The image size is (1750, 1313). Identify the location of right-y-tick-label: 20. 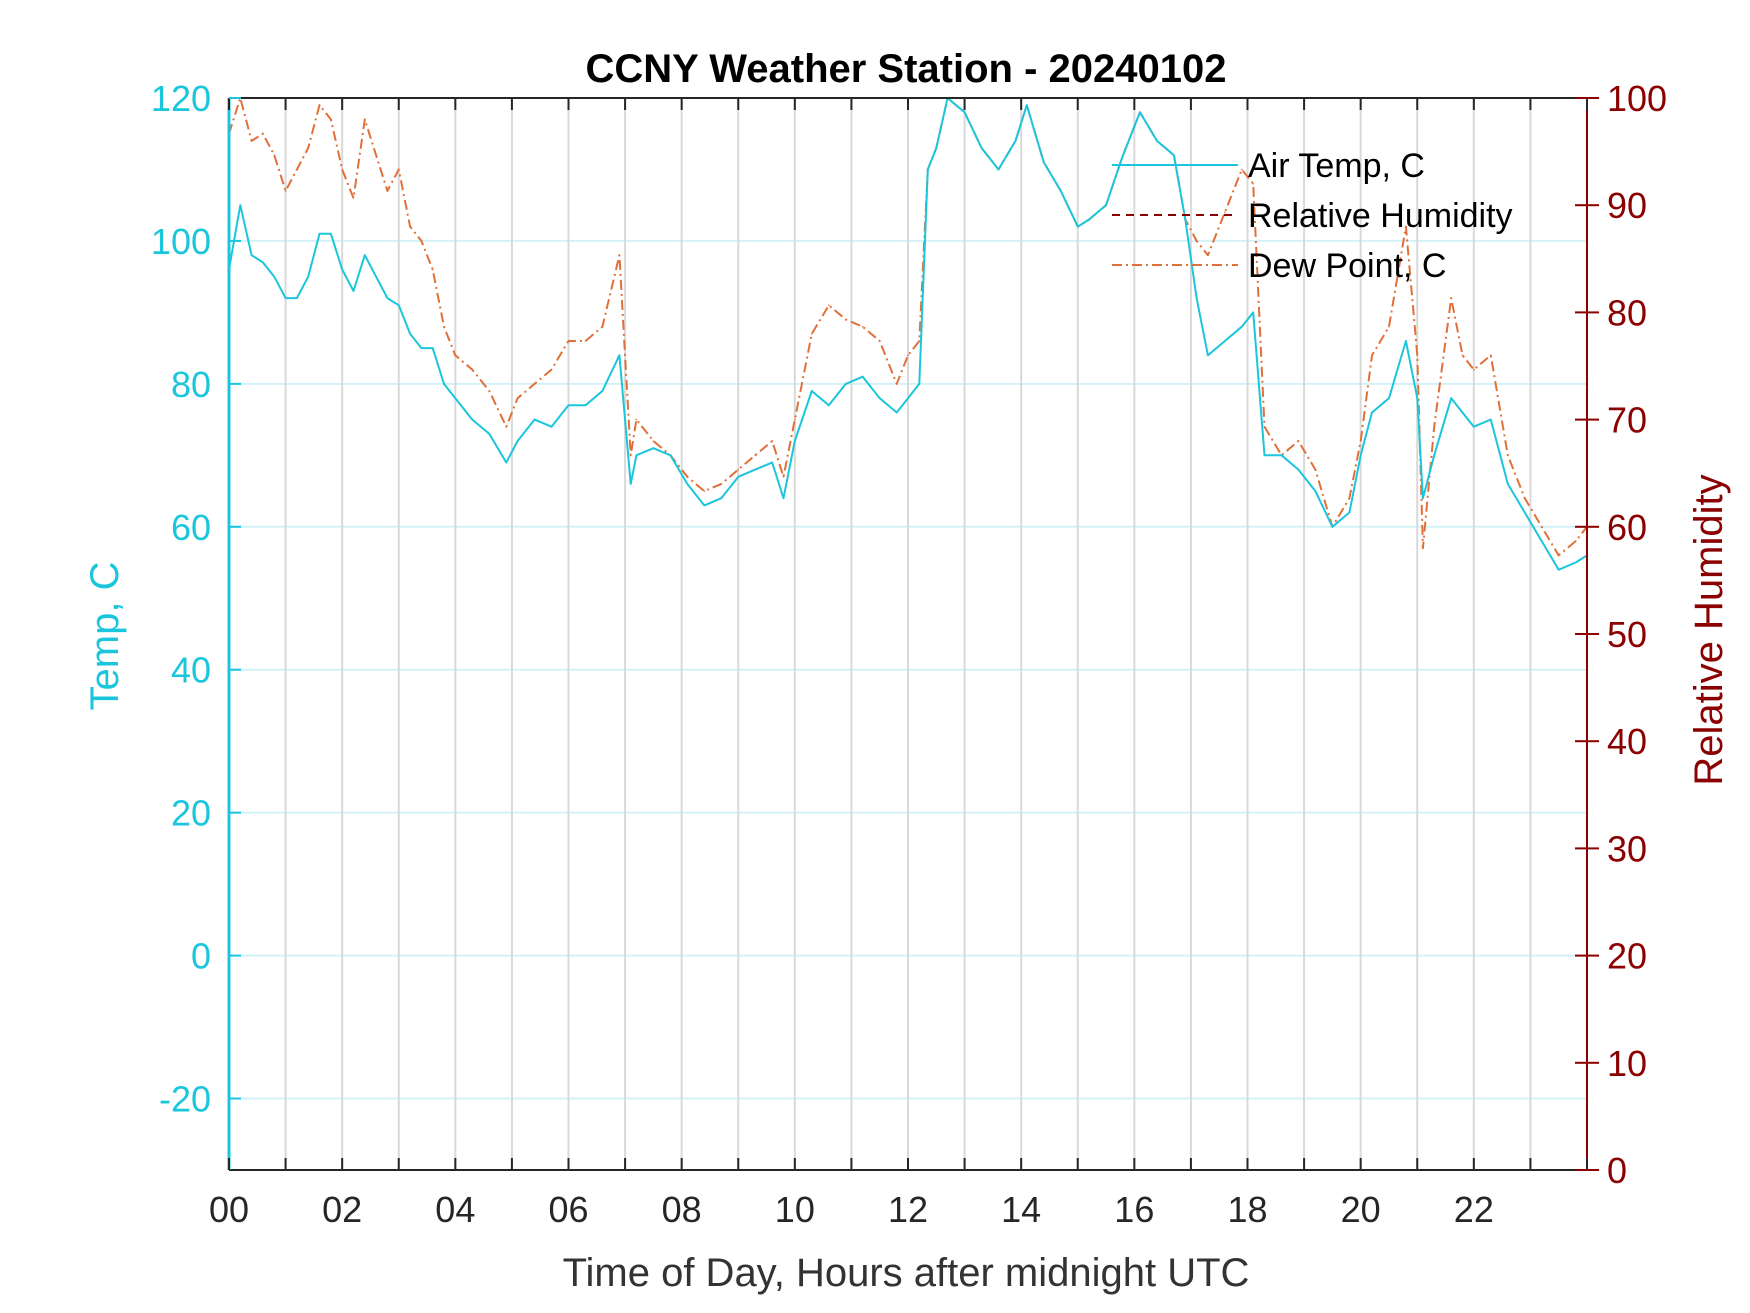
(1627, 956).